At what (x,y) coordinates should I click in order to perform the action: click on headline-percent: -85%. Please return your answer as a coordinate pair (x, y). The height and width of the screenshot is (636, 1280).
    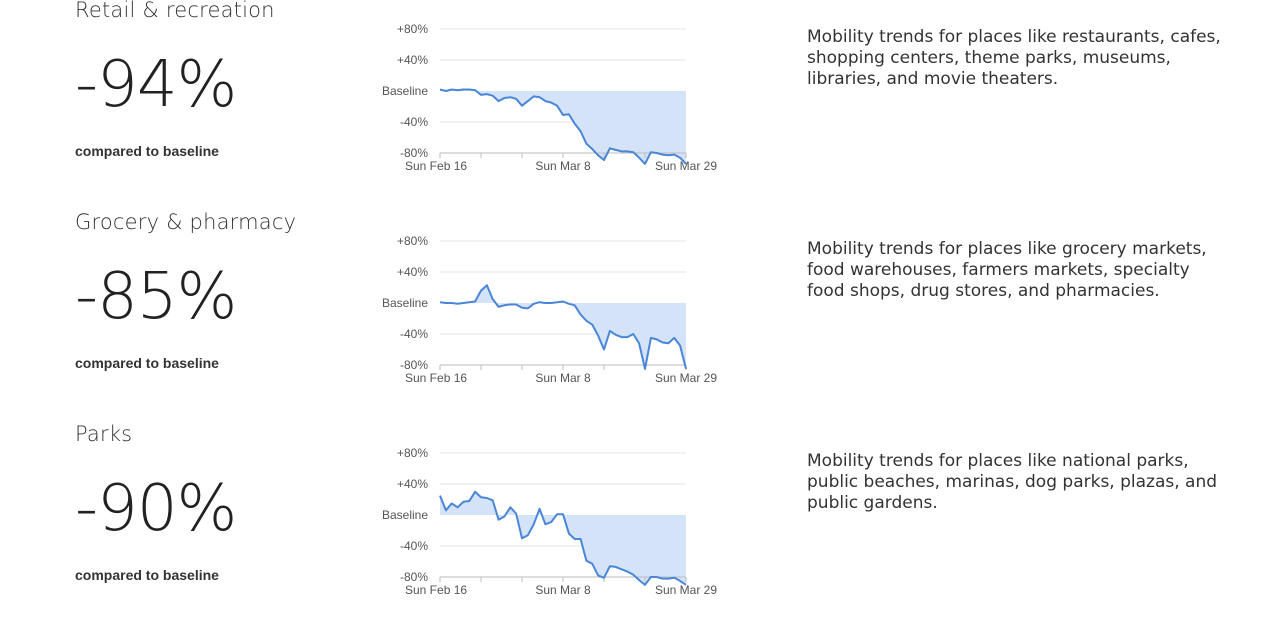
    Looking at the image, I should click on (156, 297).